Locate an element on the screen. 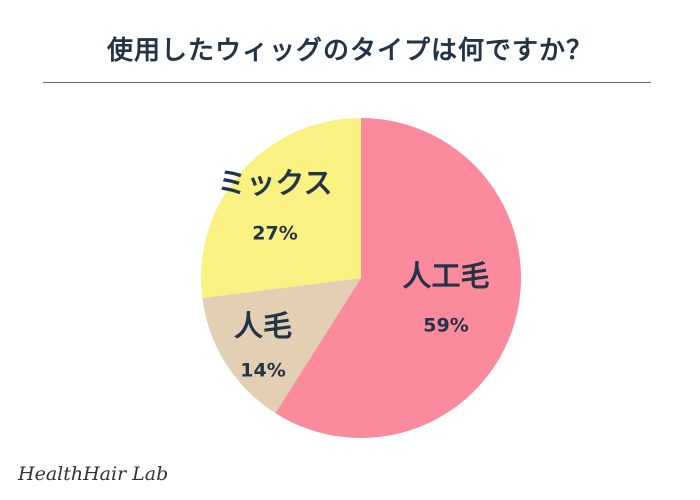  slice-label-0: 人工毛 is located at coordinates (445, 276).